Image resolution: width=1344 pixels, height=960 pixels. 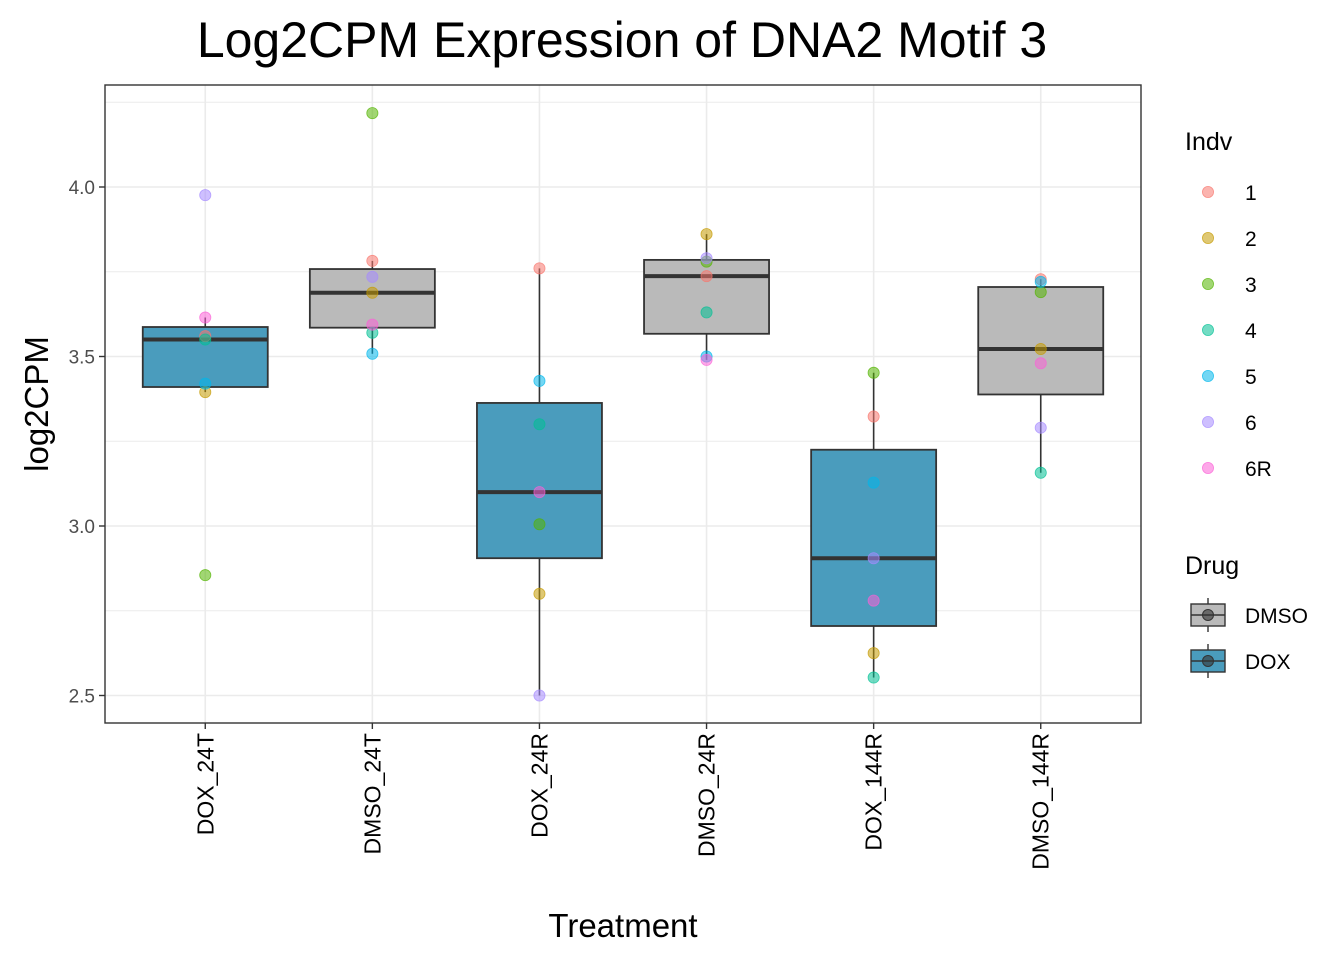 What do you see at coordinates (36, 404) in the screenshot?
I see `y-axis-title: log2CPM` at bounding box center [36, 404].